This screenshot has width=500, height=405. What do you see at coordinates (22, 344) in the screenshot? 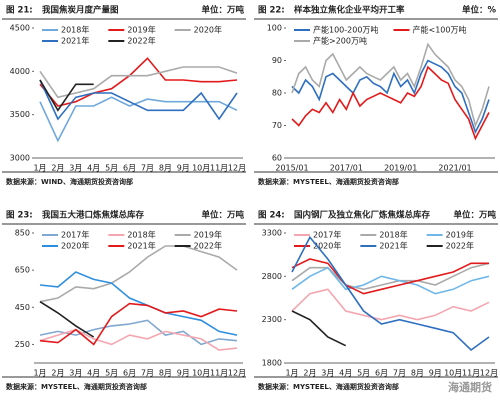
I see `y-tick-label: 250` at bounding box center [22, 344].